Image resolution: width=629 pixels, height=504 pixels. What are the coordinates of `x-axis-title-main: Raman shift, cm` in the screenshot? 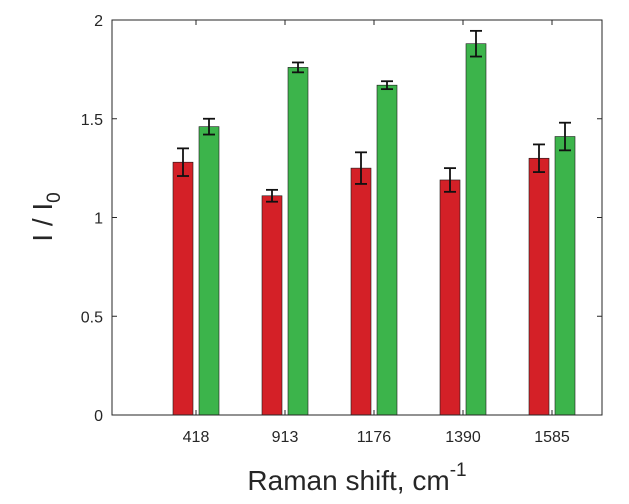 It's located at (348, 480).